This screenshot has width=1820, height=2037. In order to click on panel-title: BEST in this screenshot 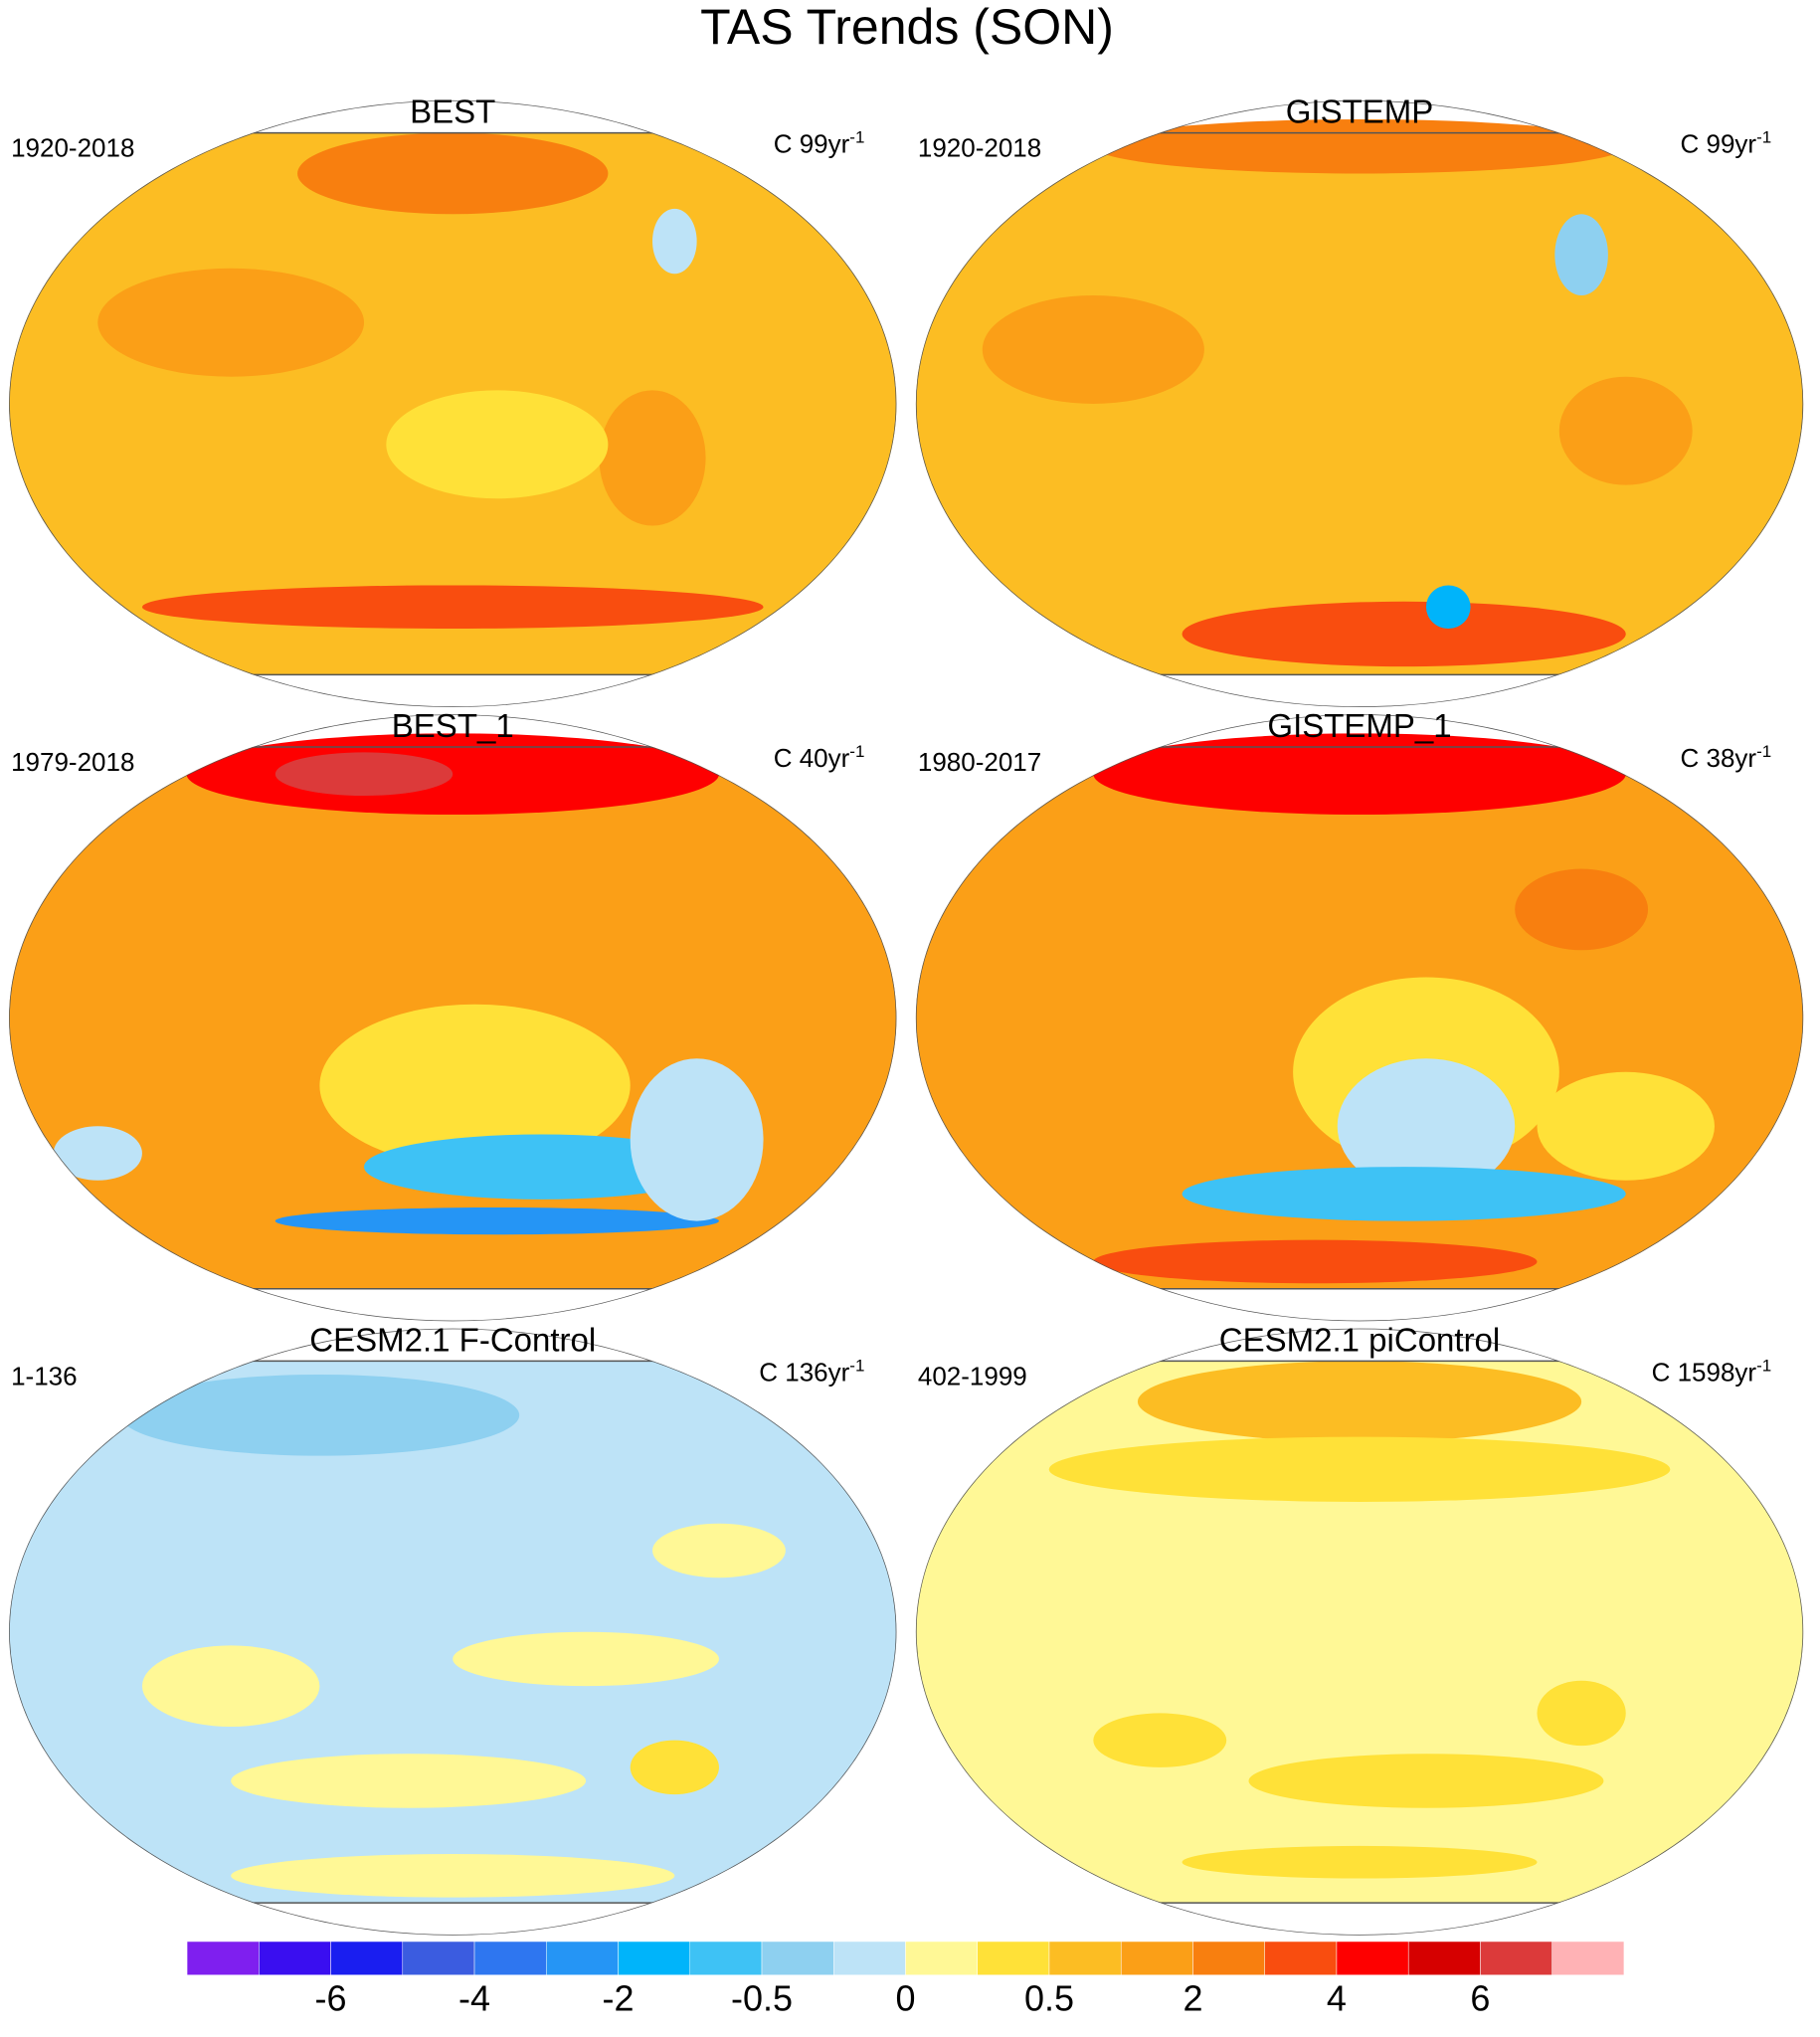, I will do `click(452, 111)`.